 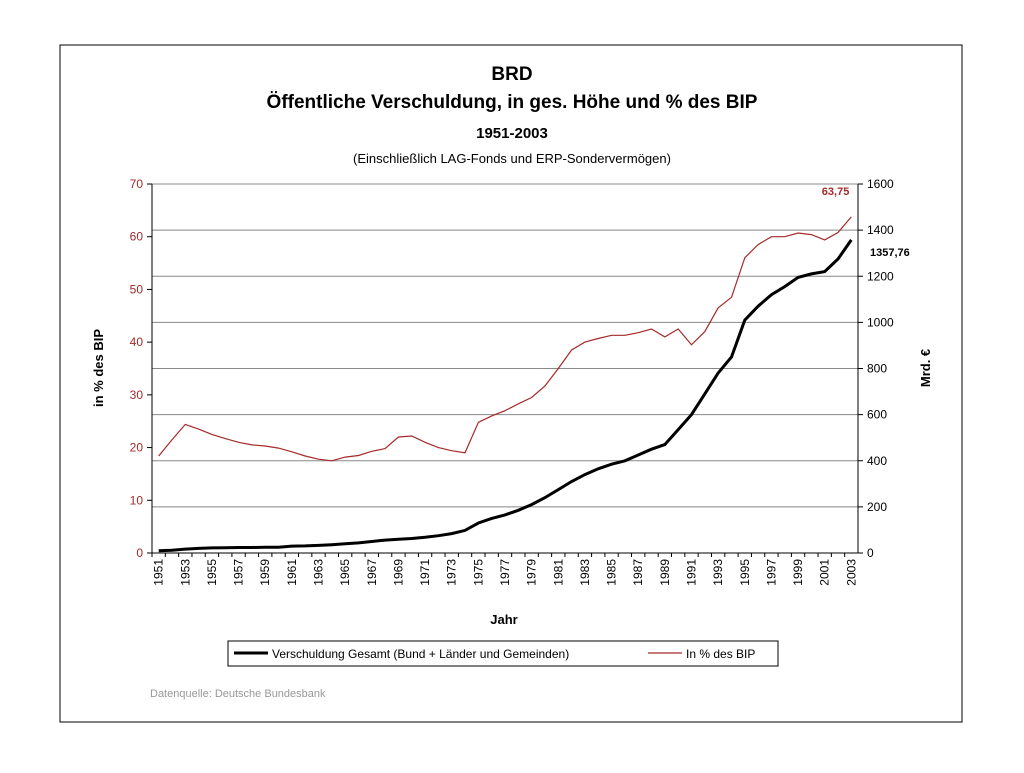 What do you see at coordinates (137, 237) in the screenshot?
I see `y-tick-label: 60` at bounding box center [137, 237].